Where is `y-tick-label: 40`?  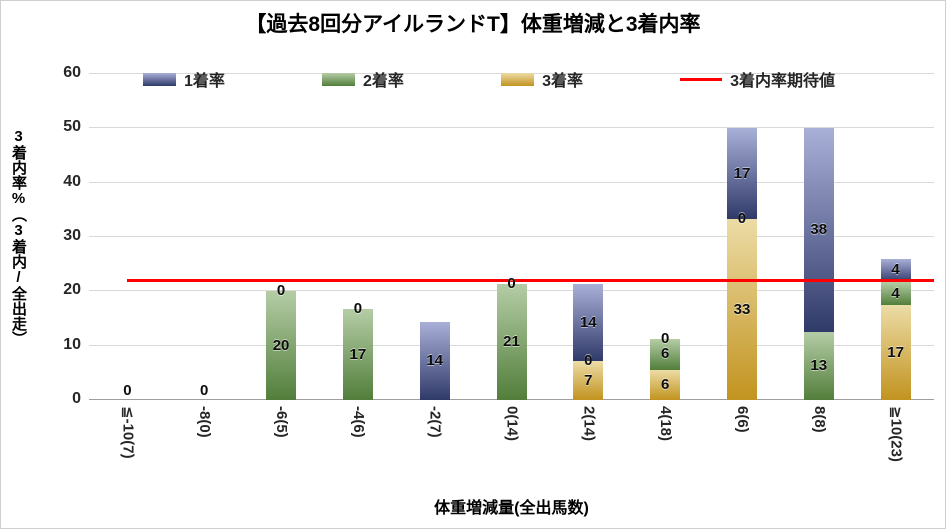 y-tick-label: 40 is located at coordinates (72, 181).